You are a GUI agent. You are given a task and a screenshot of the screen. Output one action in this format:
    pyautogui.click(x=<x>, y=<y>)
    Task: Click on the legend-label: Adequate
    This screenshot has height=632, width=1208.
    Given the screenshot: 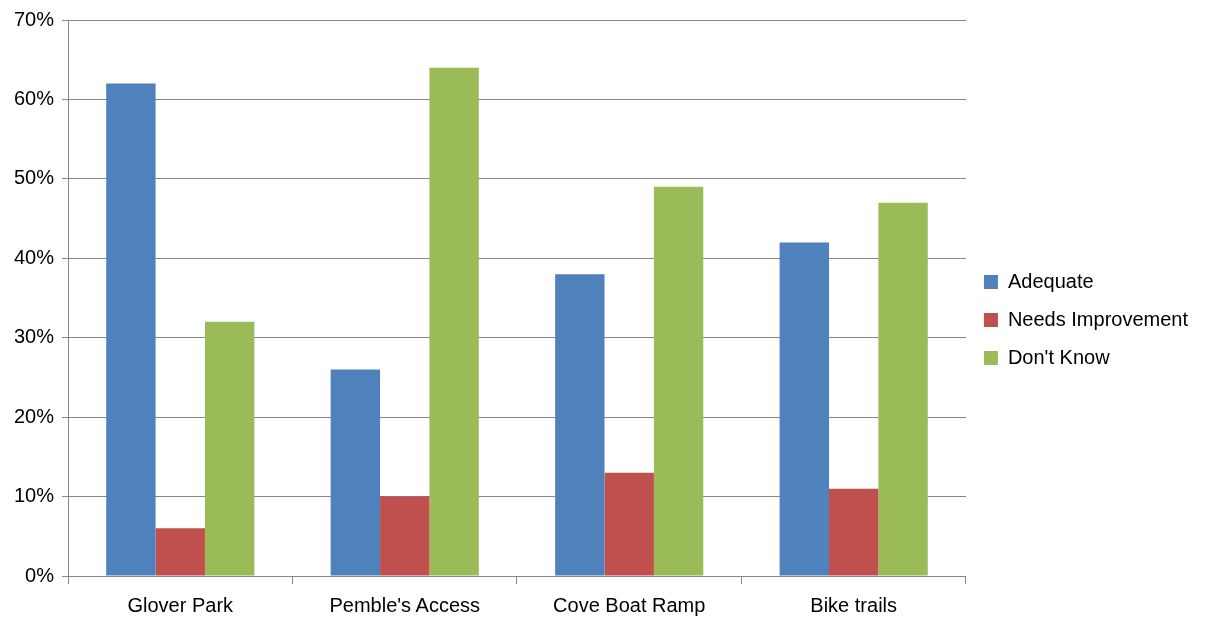 What is the action you would take?
    pyautogui.click(x=1050, y=280)
    